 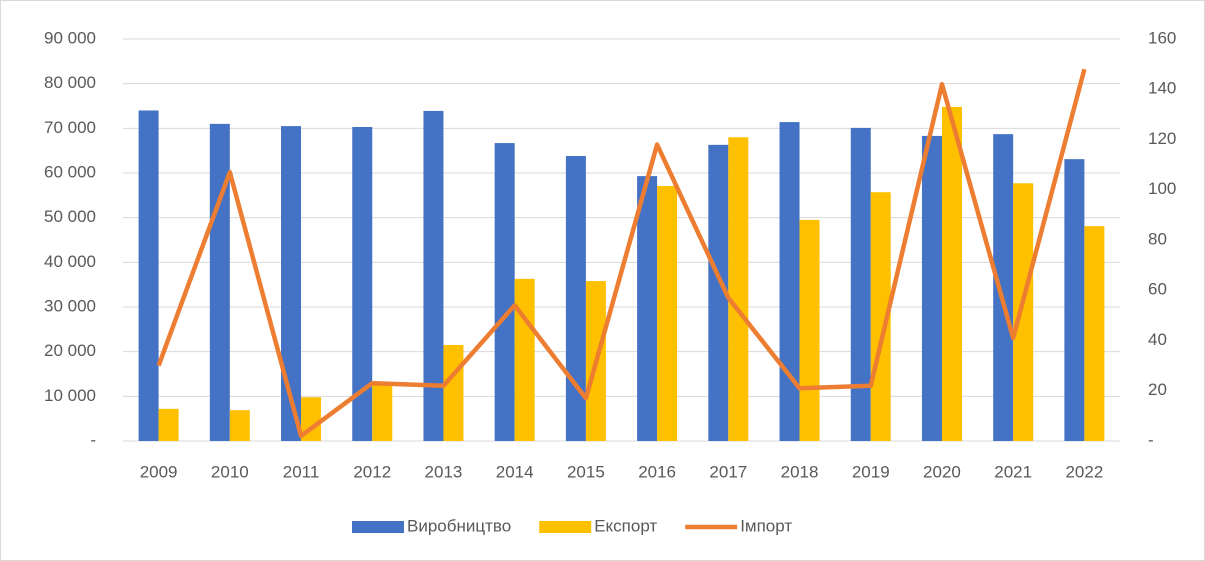 What do you see at coordinates (1013, 471) in the screenshot?
I see `x-tick-label: 2021` at bounding box center [1013, 471].